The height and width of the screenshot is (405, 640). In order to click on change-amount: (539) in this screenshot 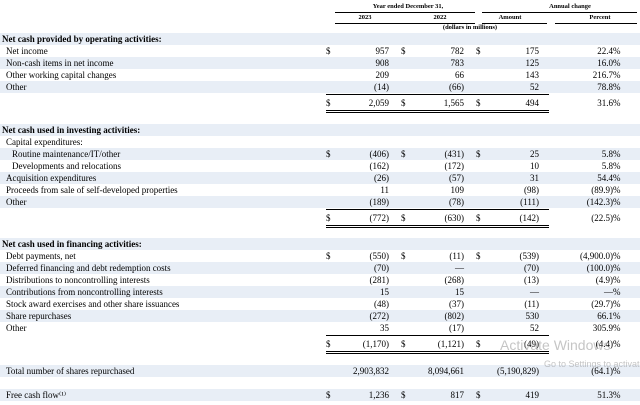, I will do `click(529, 256)`.